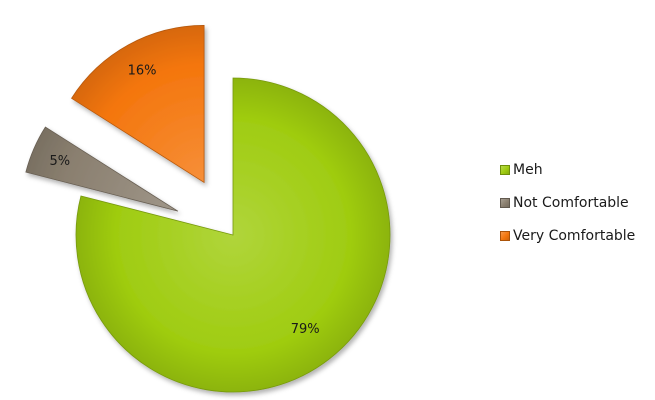 The image size is (655, 400). Describe the element at coordinates (528, 170) in the screenshot. I see `legend-label-meh: Meh` at that location.